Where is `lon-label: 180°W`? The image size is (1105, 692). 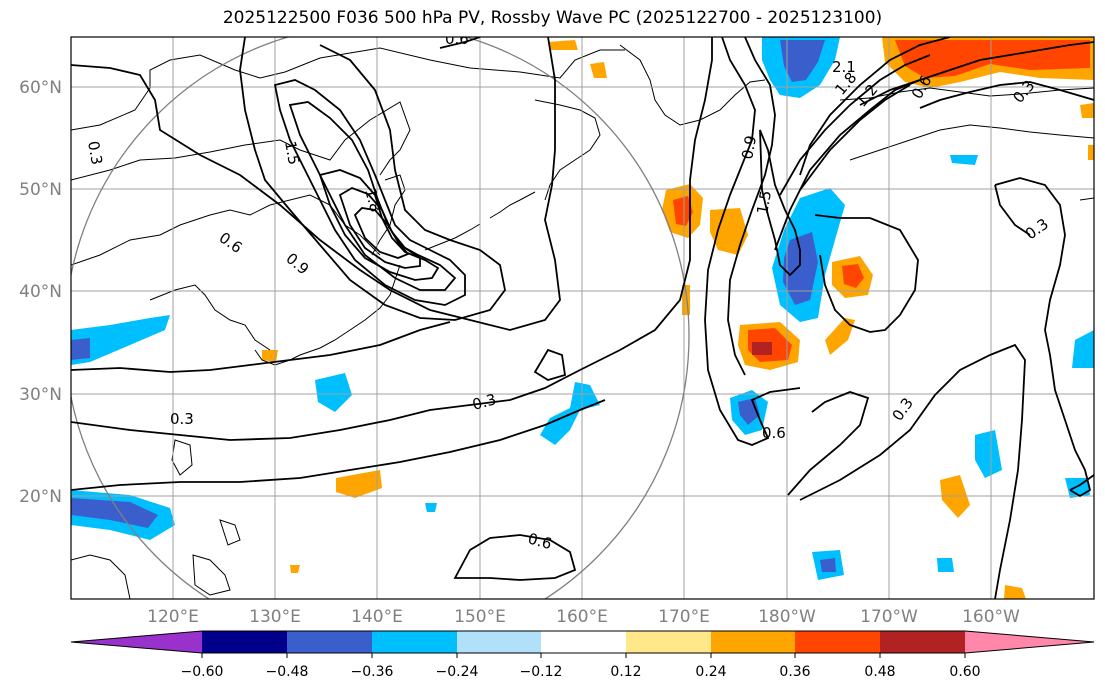
lon-label: 180°W is located at coordinates (787, 617).